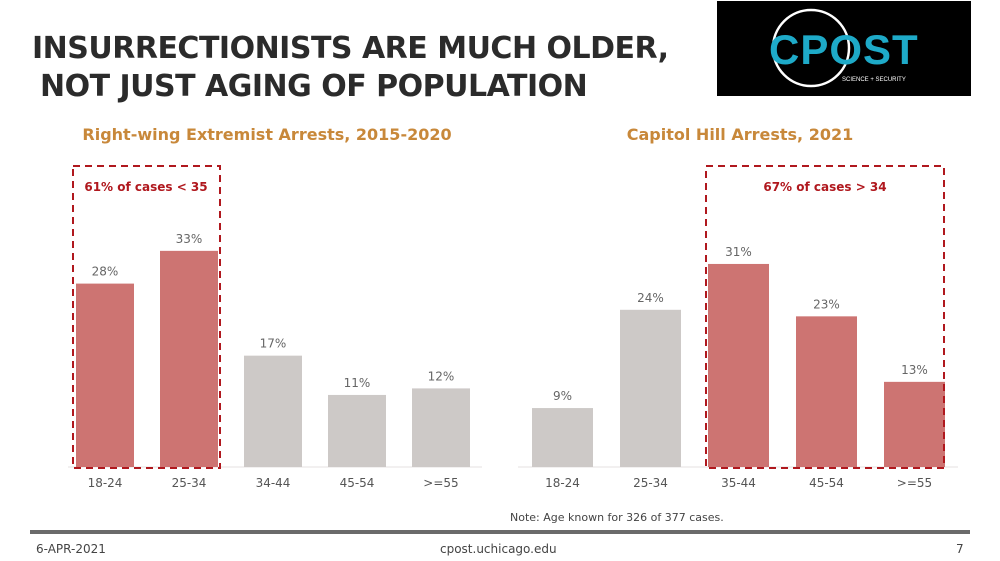  I want to click on chart-title-right-wing: Right-wing Extremist Arrests, 2015-2020, so click(267, 134).